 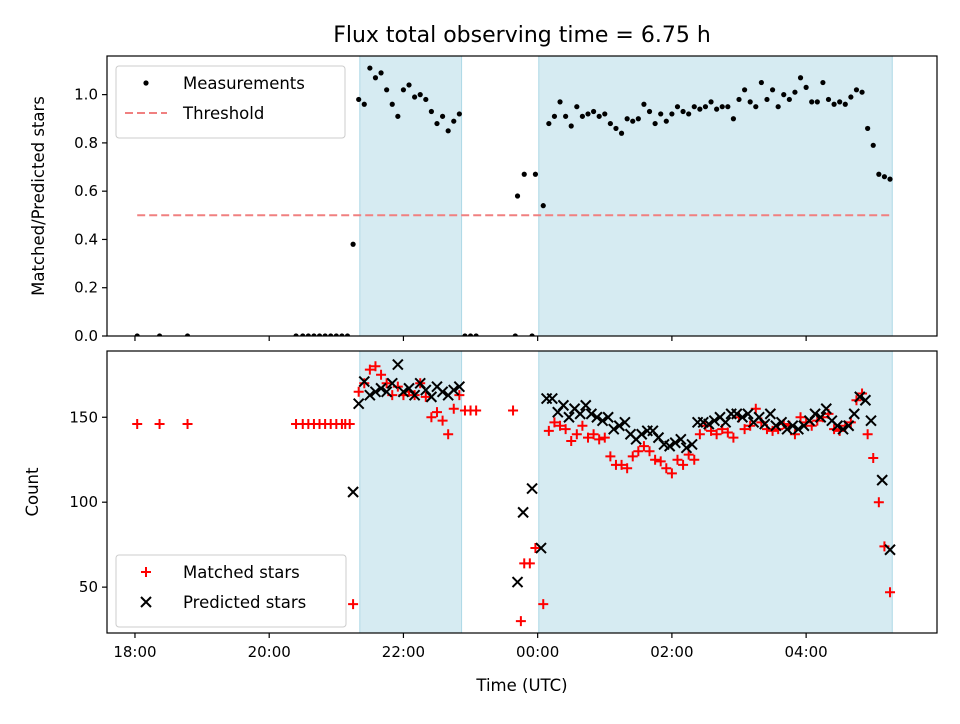 I want to click on x-tick-label: 22:00, so click(x=403, y=652).